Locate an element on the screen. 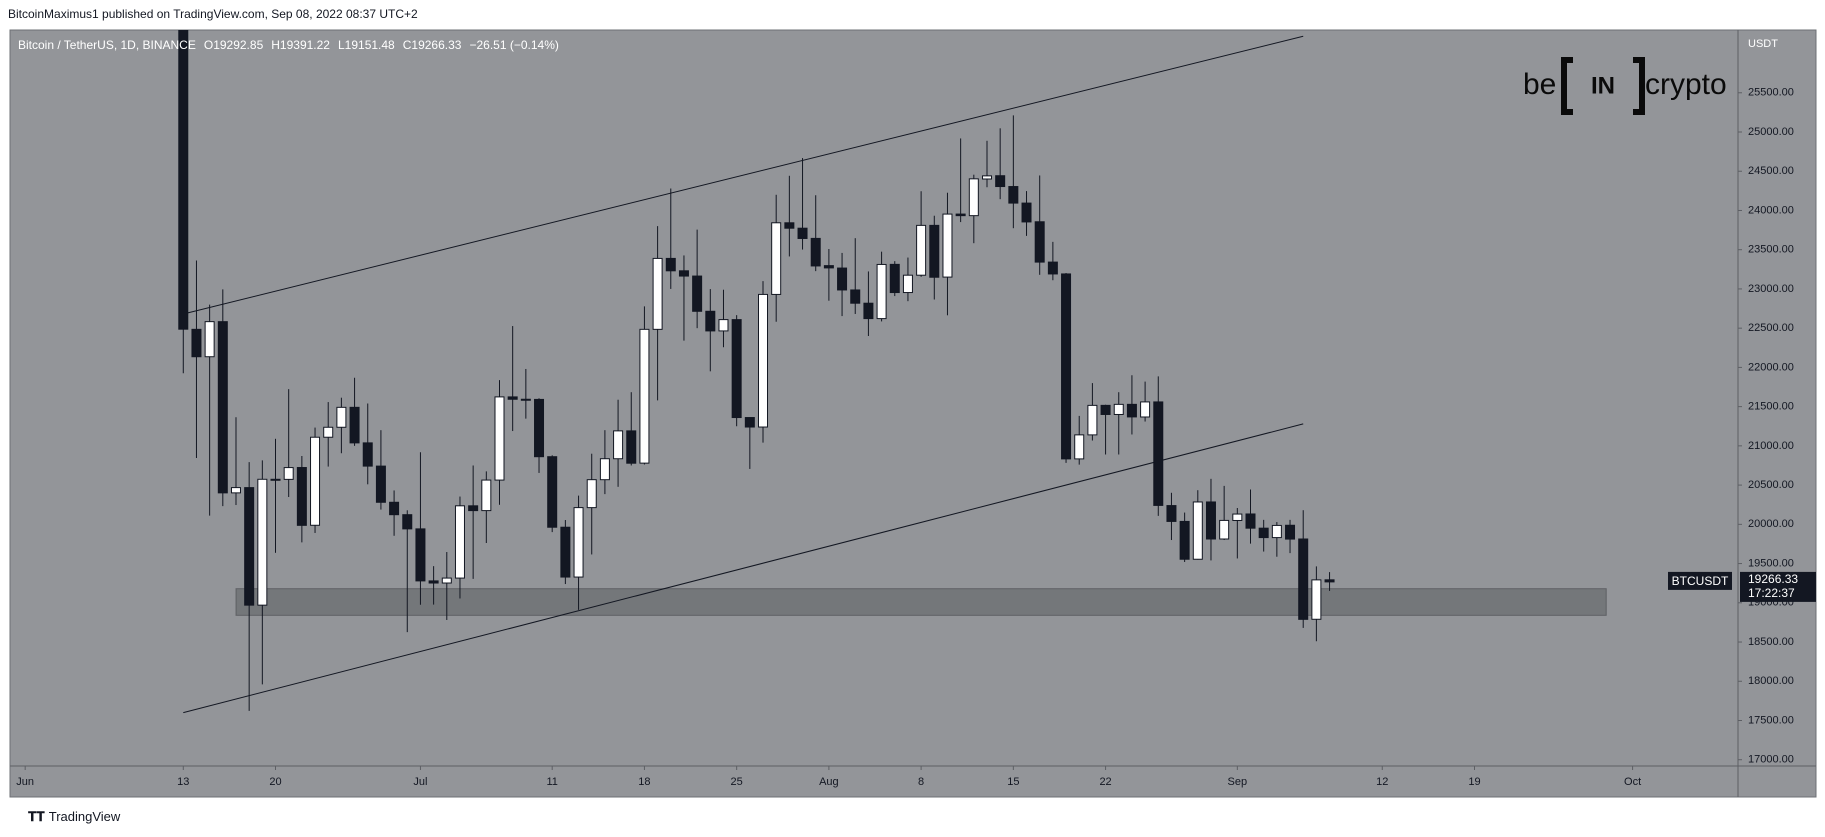  symbol-tag is located at coordinates (1700, 580).